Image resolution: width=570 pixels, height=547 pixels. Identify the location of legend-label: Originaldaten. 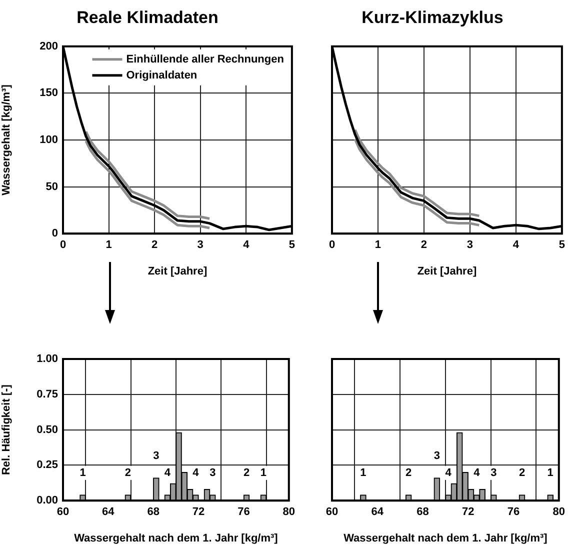
(162, 75).